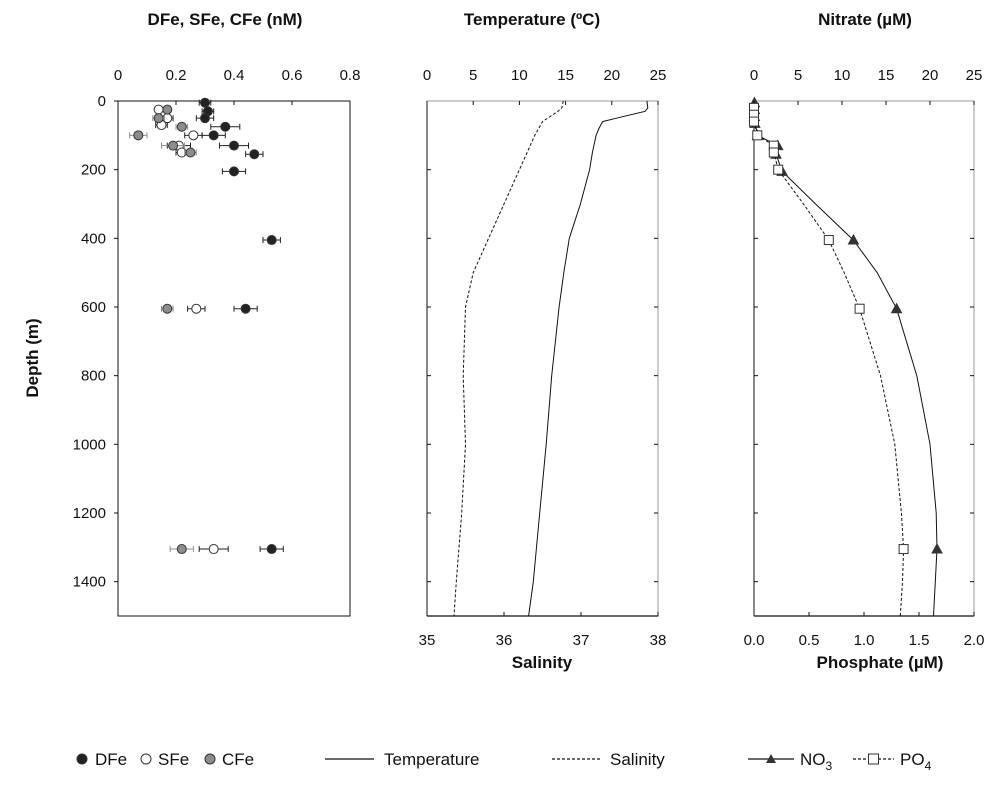 This screenshot has height=787, width=995. Describe the element at coordinates (880, 662) in the screenshot. I see `phosphate-axis-label: Phosphate (µM)` at that location.